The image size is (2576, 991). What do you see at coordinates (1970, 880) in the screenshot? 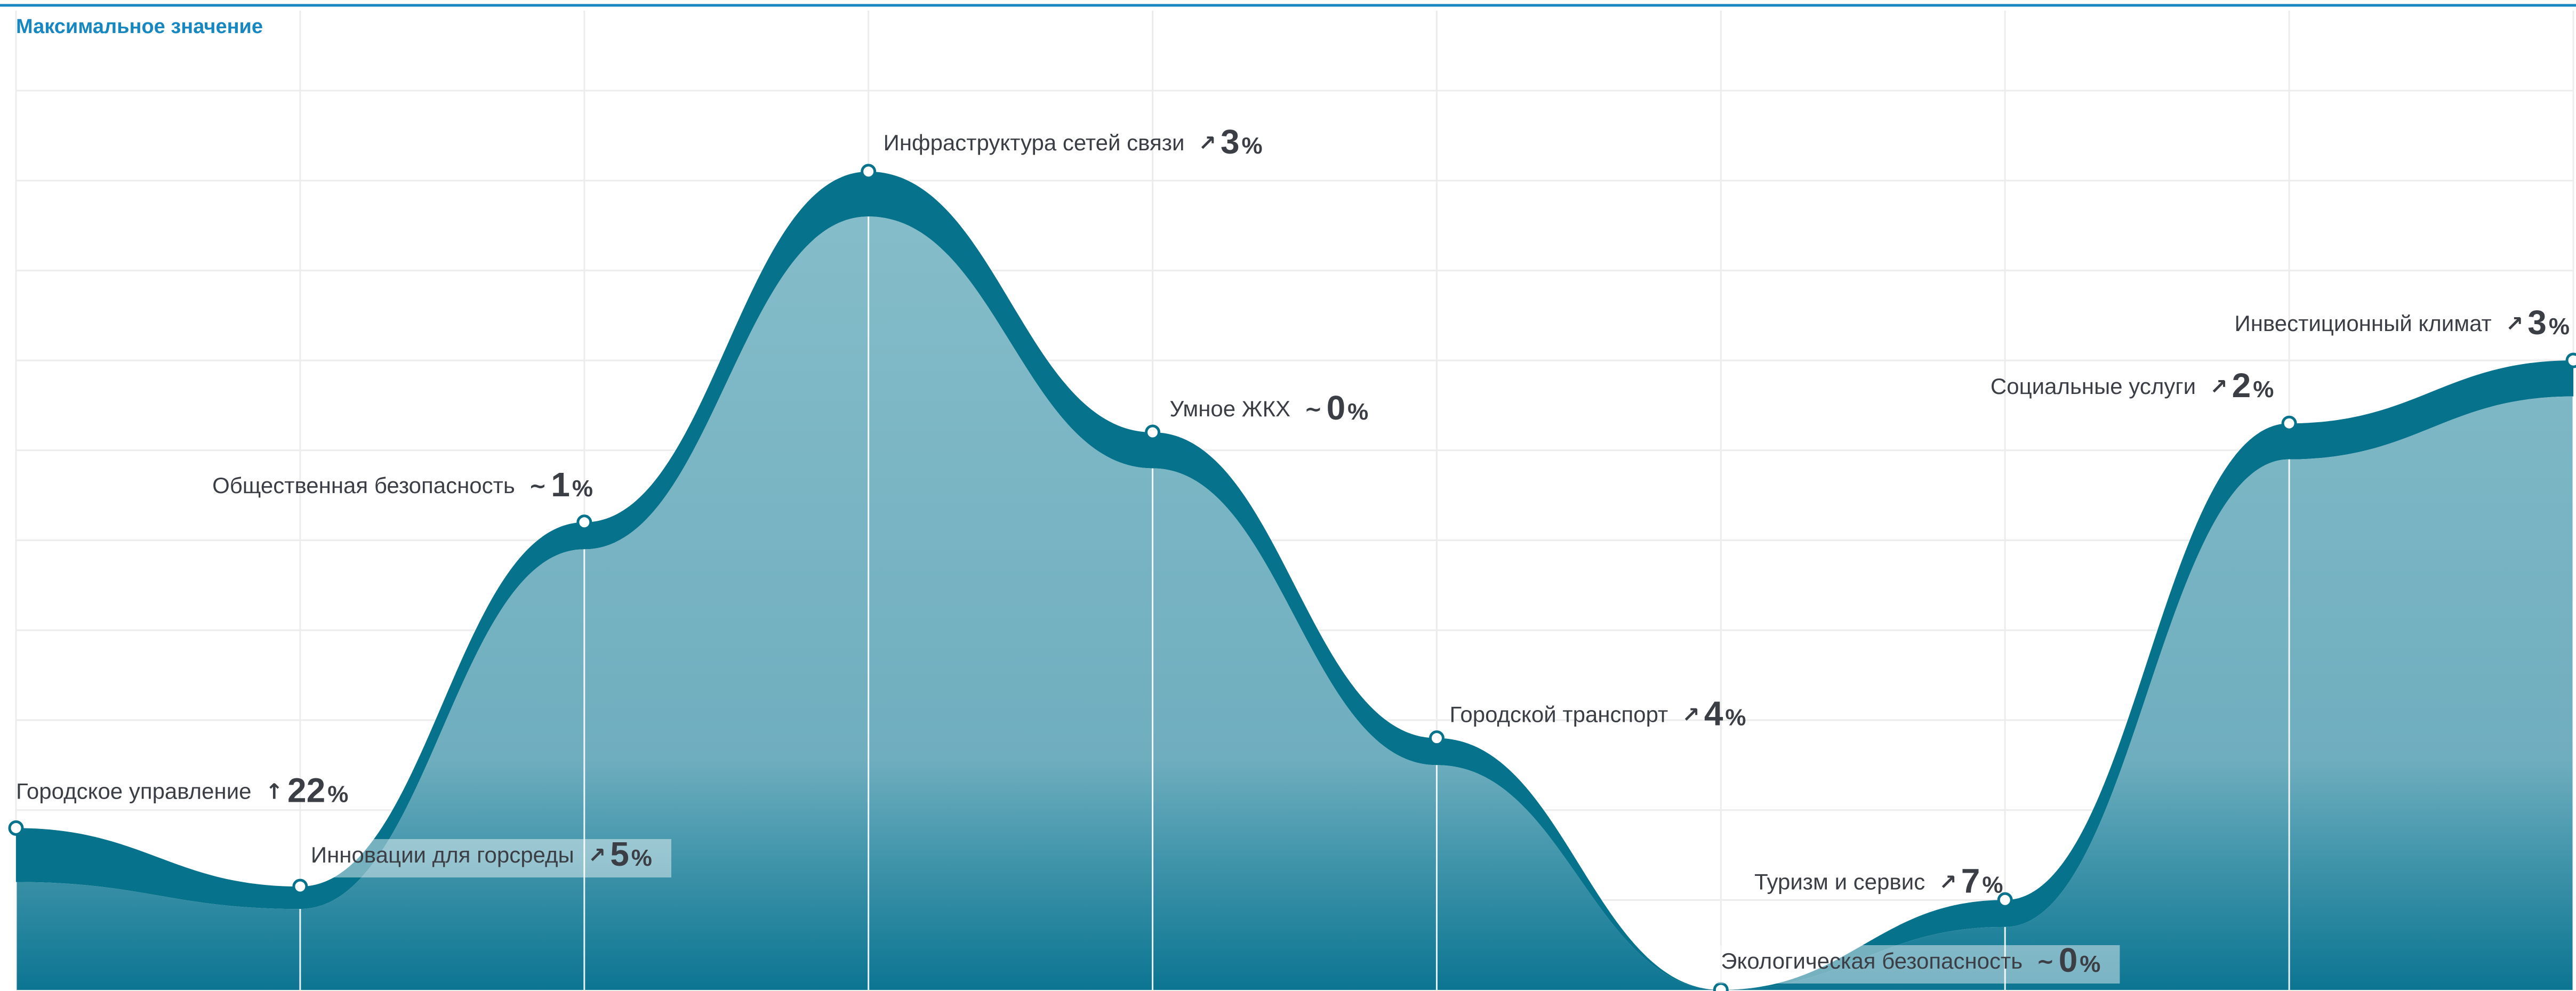
I see `change-value: 7` at bounding box center [1970, 880].